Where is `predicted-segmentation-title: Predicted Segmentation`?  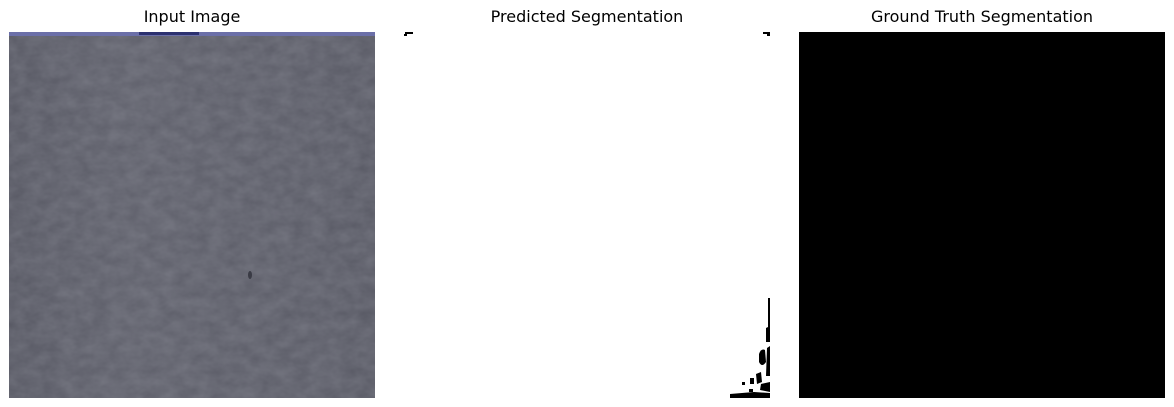 predicted-segmentation-title: Predicted Segmentation is located at coordinates (587, 16).